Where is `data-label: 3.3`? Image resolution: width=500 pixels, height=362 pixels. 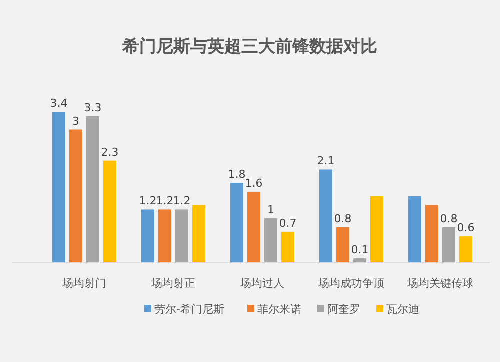
data-label: 3.3 is located at coordinates (93, 107).